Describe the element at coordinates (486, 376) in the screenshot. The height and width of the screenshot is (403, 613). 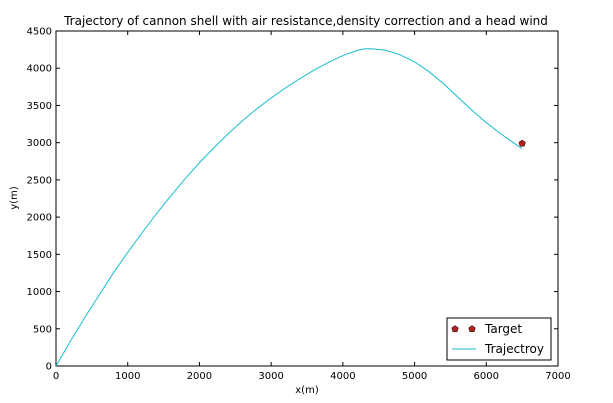
I see `x-tick-label: 6000` at that location.